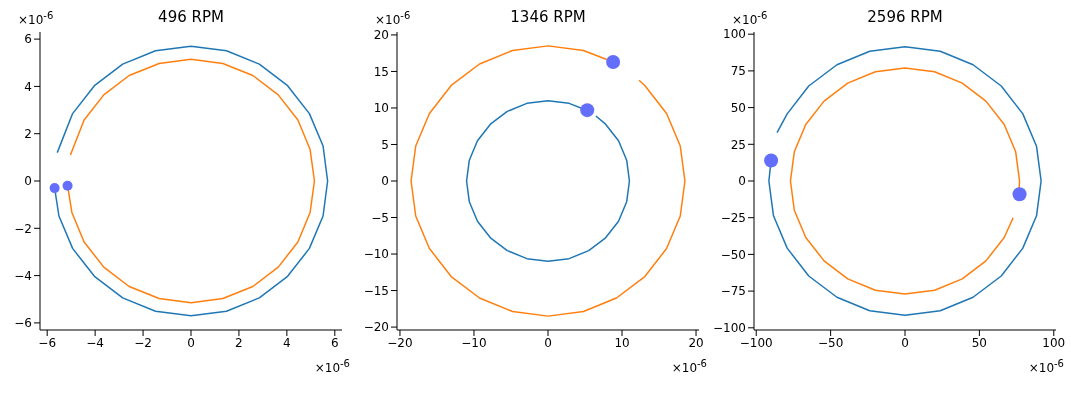 This screenshot has width=1071, height=396. Describe the element at coordinates (287, 342) in the screenshot. I see `x-tick-label: 4` at that location.